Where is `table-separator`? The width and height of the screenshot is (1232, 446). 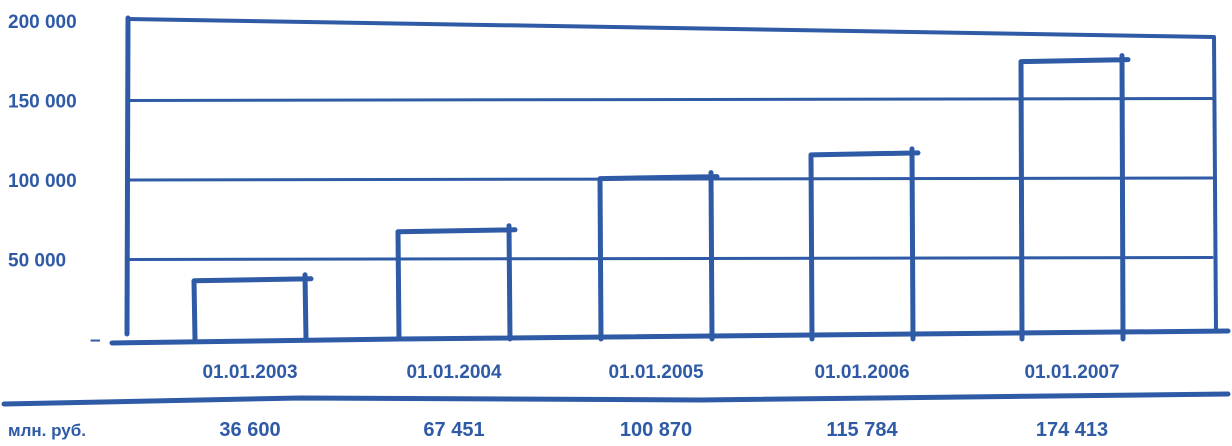 table-separator is located at coordinates (616, 399).